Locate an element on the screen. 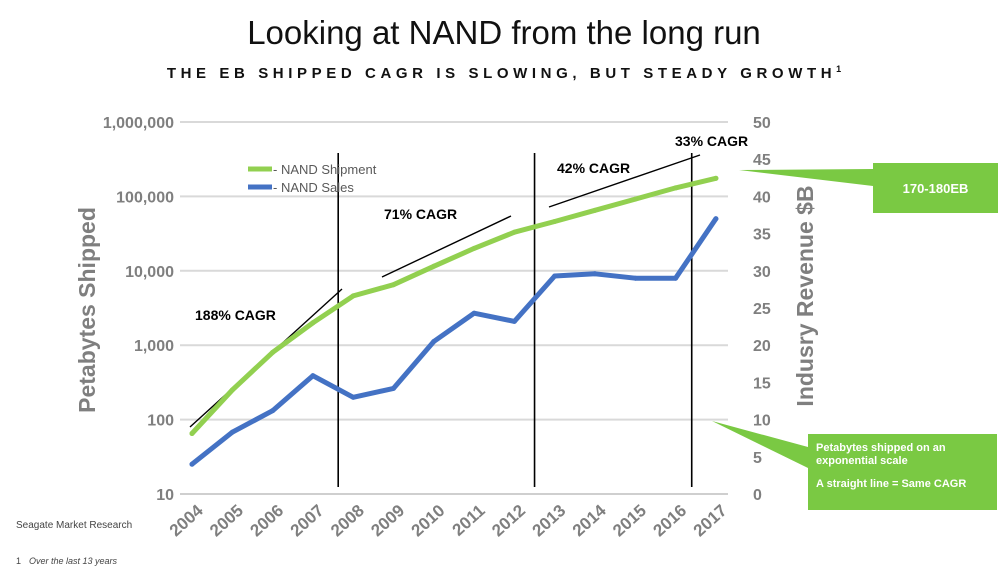  y-axis-title: Petabytes Shipped is located at coordinates (87, 310).